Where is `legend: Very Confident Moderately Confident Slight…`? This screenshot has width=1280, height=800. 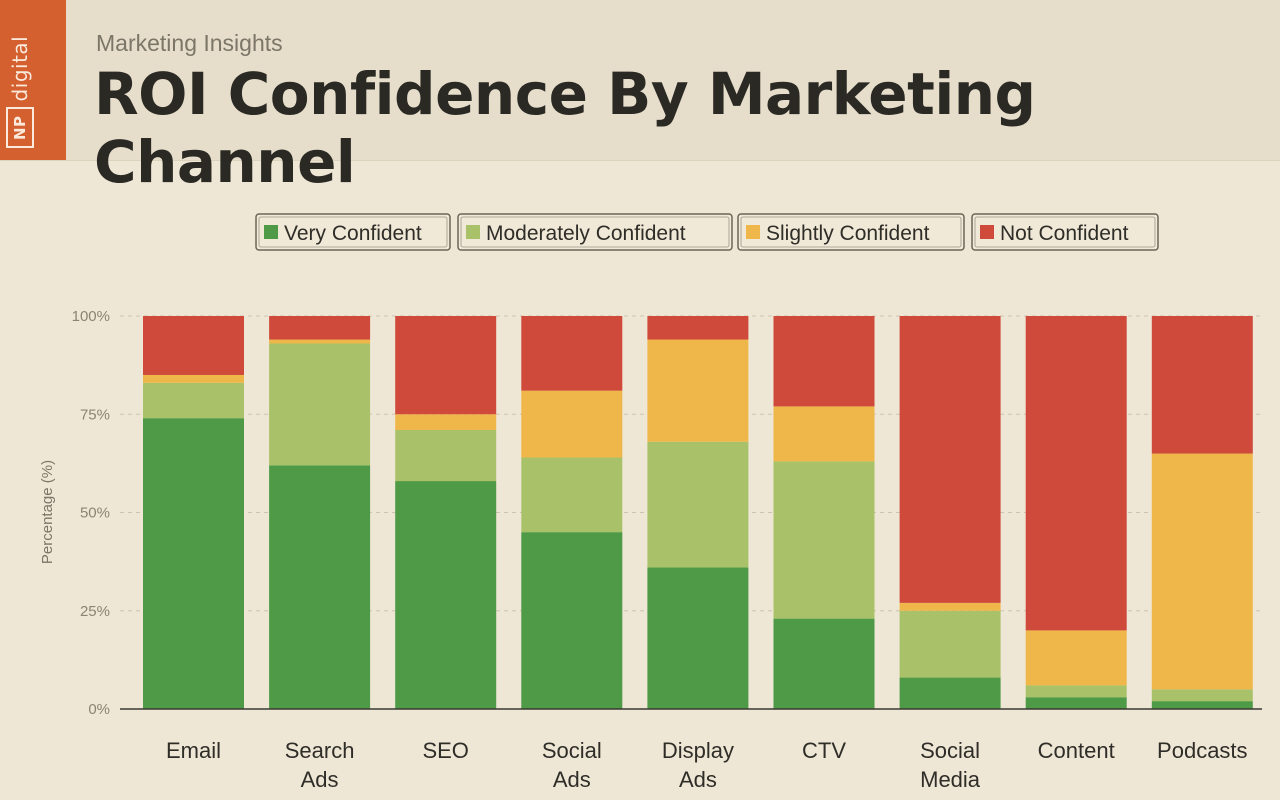 legend: Very Confident Moderately Confident Slight… is located at coordinates (707, 232).